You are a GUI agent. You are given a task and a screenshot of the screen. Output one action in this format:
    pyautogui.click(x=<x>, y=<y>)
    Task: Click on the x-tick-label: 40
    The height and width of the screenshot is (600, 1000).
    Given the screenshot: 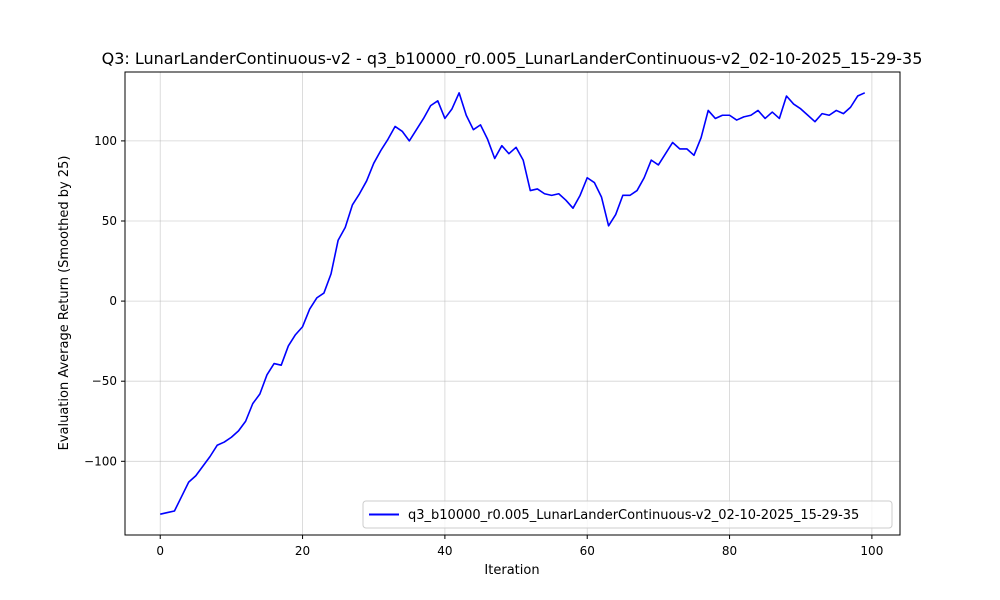 What is the action you would take?
    pyautogui.click(x=444, y=551)
    